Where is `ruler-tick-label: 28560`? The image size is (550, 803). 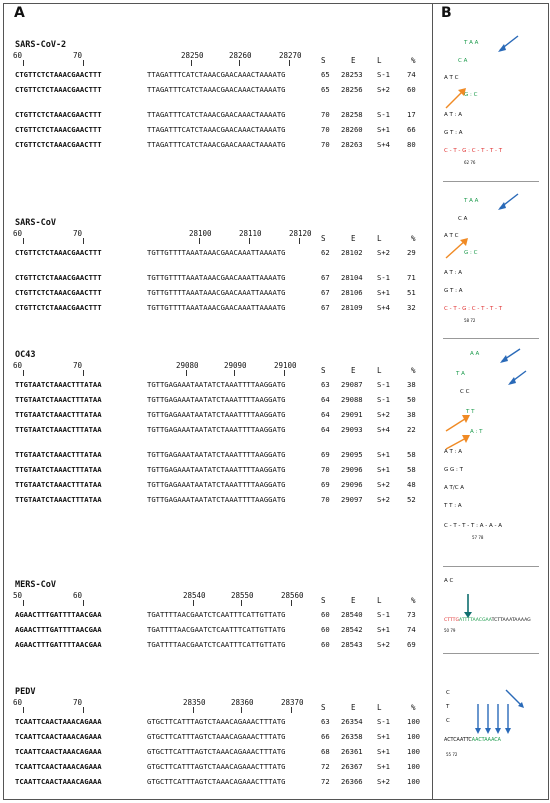
ruler-tick-label: 28560 is located at coordinates (292, 595).